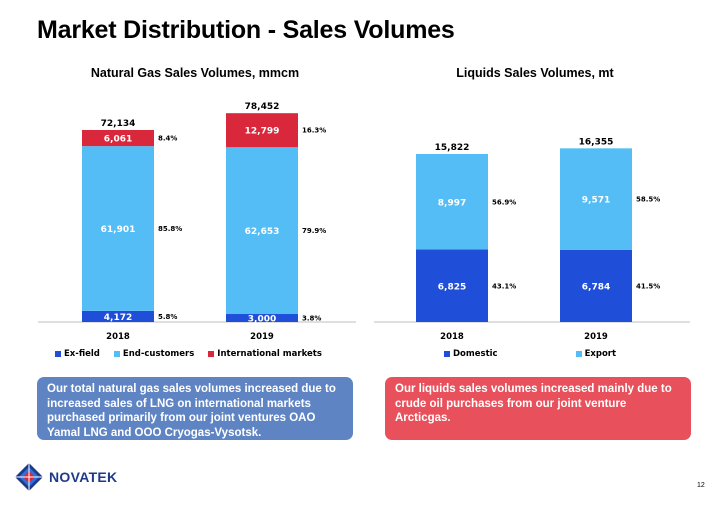 This screenshot has width=720, height=509. Describe the element at coordinates (648, 286) in the screenshot. I see `liquids-pct-label-domestic-2019: 41.5%` at that location.